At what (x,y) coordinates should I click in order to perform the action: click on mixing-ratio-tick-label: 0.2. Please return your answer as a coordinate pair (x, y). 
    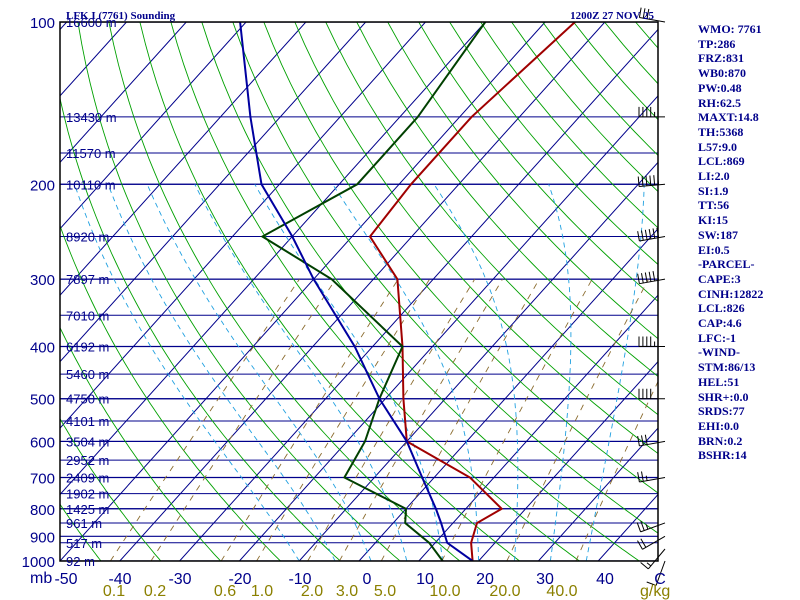
    Looking at the image, I should click on (155, 591).